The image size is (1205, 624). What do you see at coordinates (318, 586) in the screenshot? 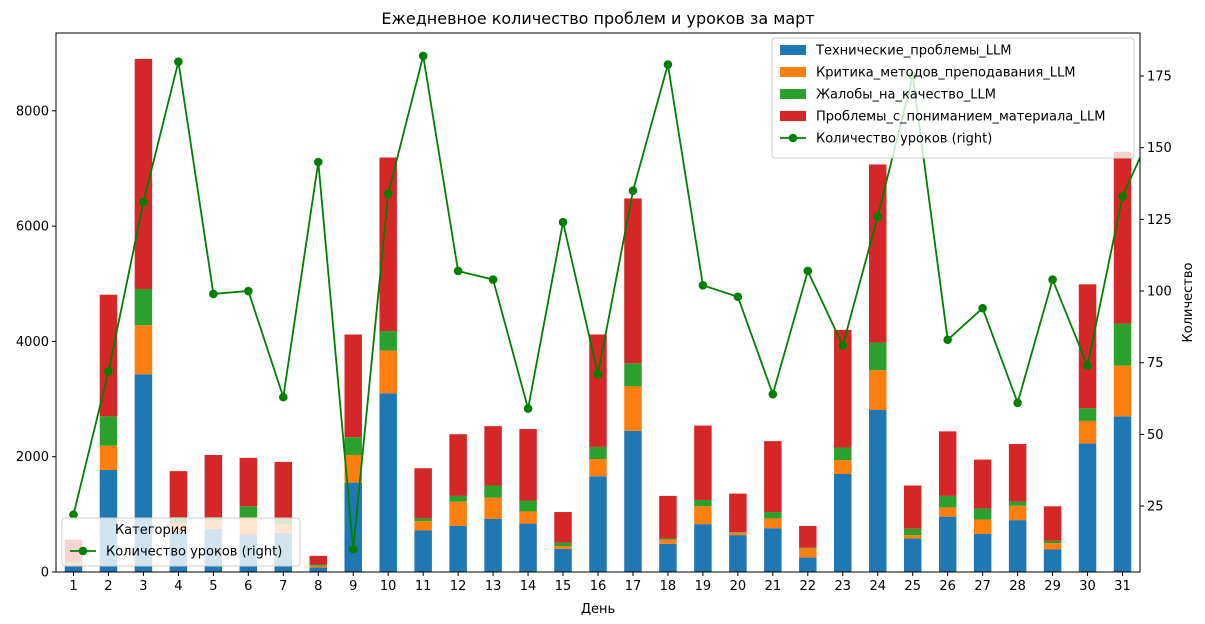
I see `x-tick-label: 8` at bounding box center [318, 586].